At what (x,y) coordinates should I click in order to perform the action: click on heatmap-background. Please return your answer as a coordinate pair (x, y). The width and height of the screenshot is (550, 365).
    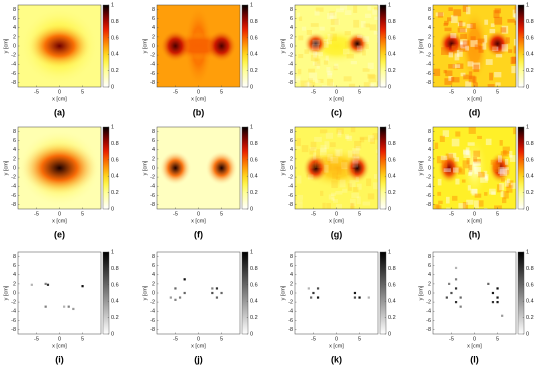
    Looking at the image, I should click on (198, 293).